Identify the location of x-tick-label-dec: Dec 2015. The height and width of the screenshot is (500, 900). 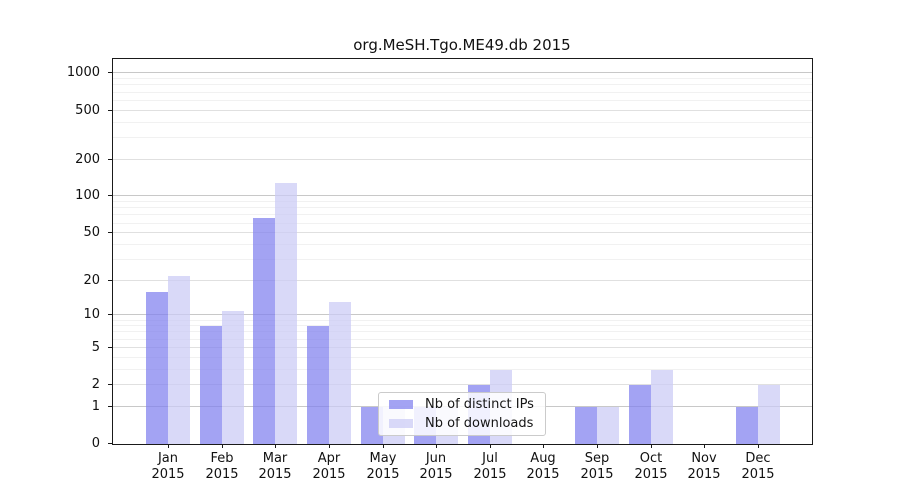
(758, 466).